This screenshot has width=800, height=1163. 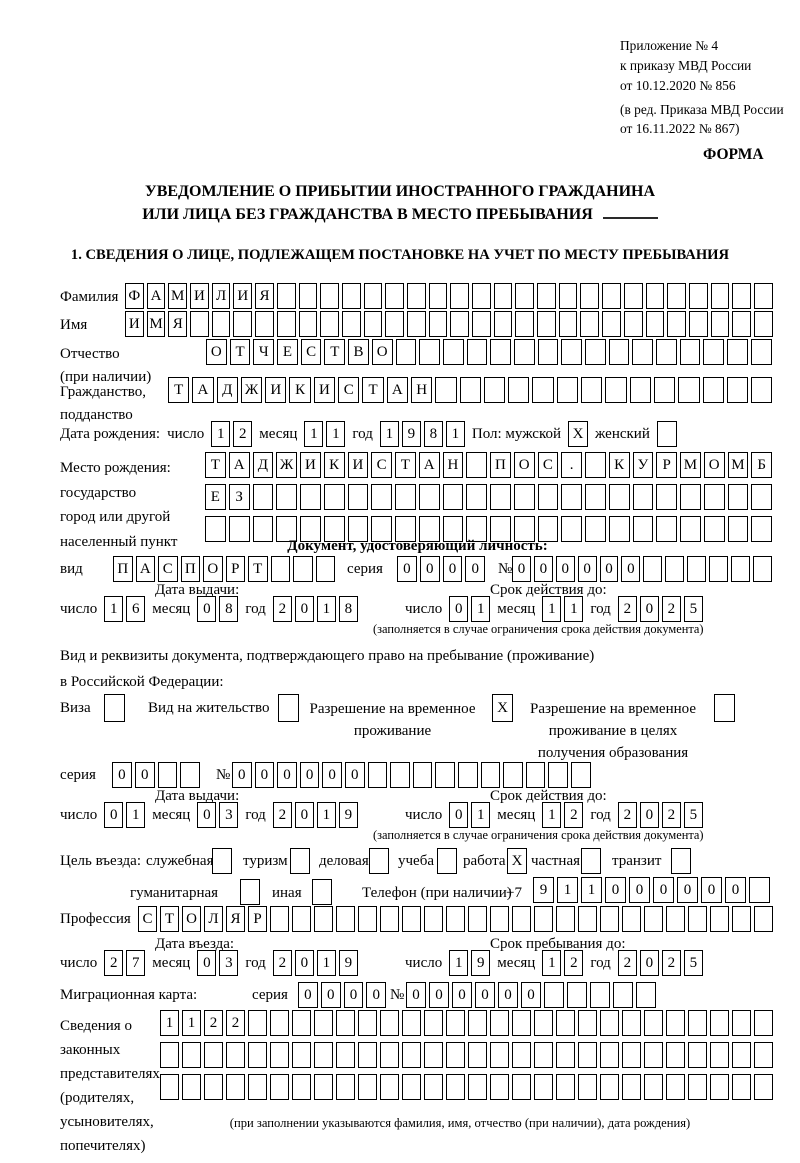 What do you see at coordinates (251, 390) in the screenshot?
I see `char-cell: Ж` at bounding box center [251, 390].